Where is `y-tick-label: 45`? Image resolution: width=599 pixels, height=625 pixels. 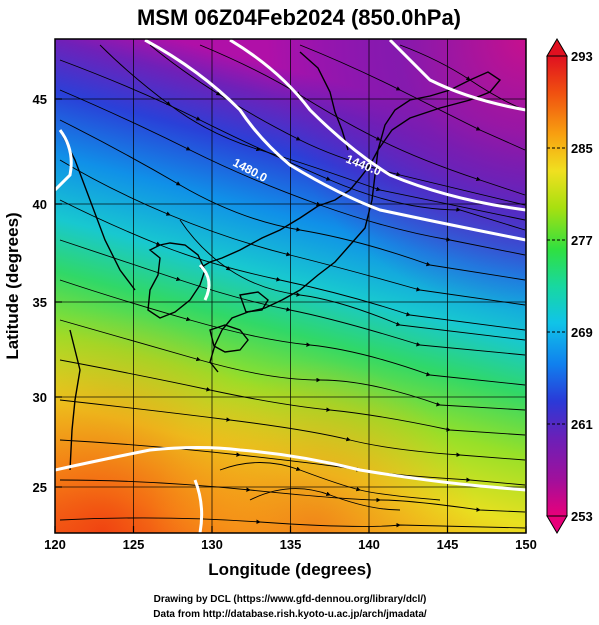
y-tick-label: 45 is located at coordinates (40, 99).